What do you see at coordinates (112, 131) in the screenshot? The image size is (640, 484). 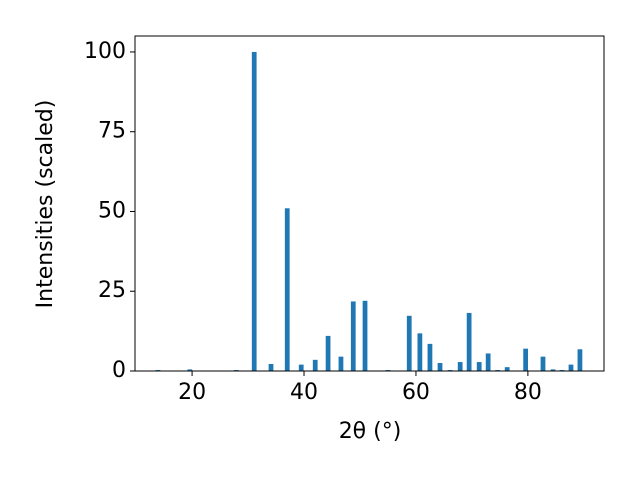 I see `y-tick-label: 75` at bounding box center [112, 131].